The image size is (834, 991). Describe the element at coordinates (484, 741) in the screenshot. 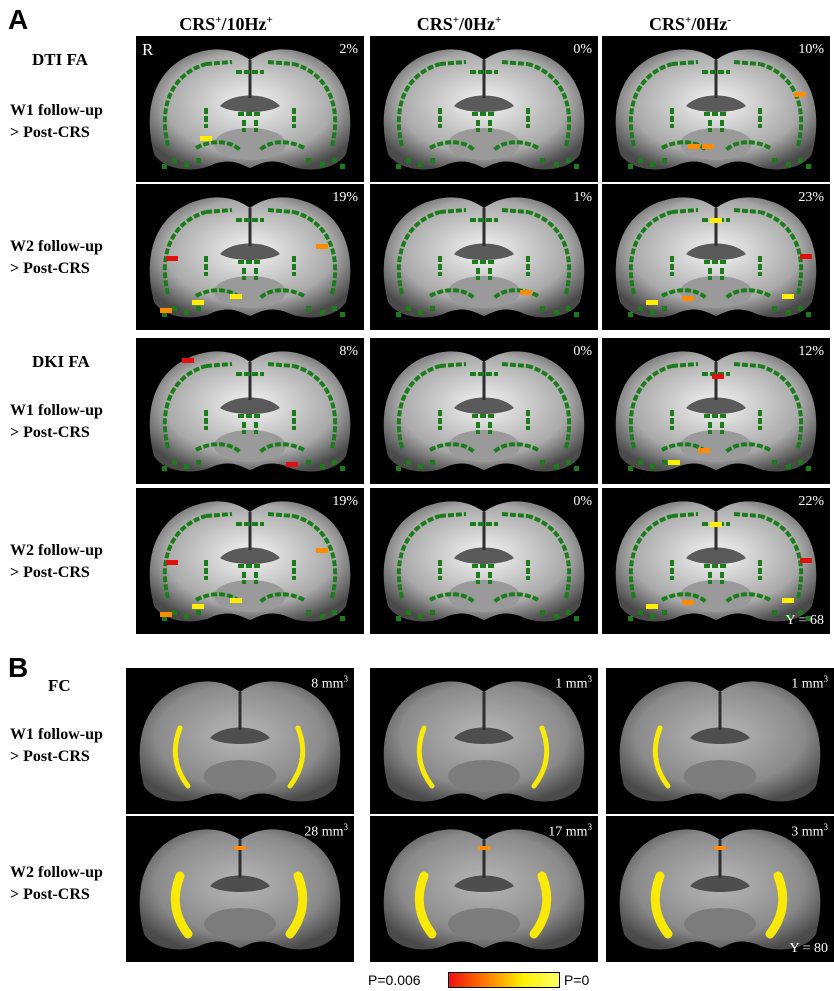

I see `fc-w1-crs0hz-plus-image: 1 mm3` at that location.